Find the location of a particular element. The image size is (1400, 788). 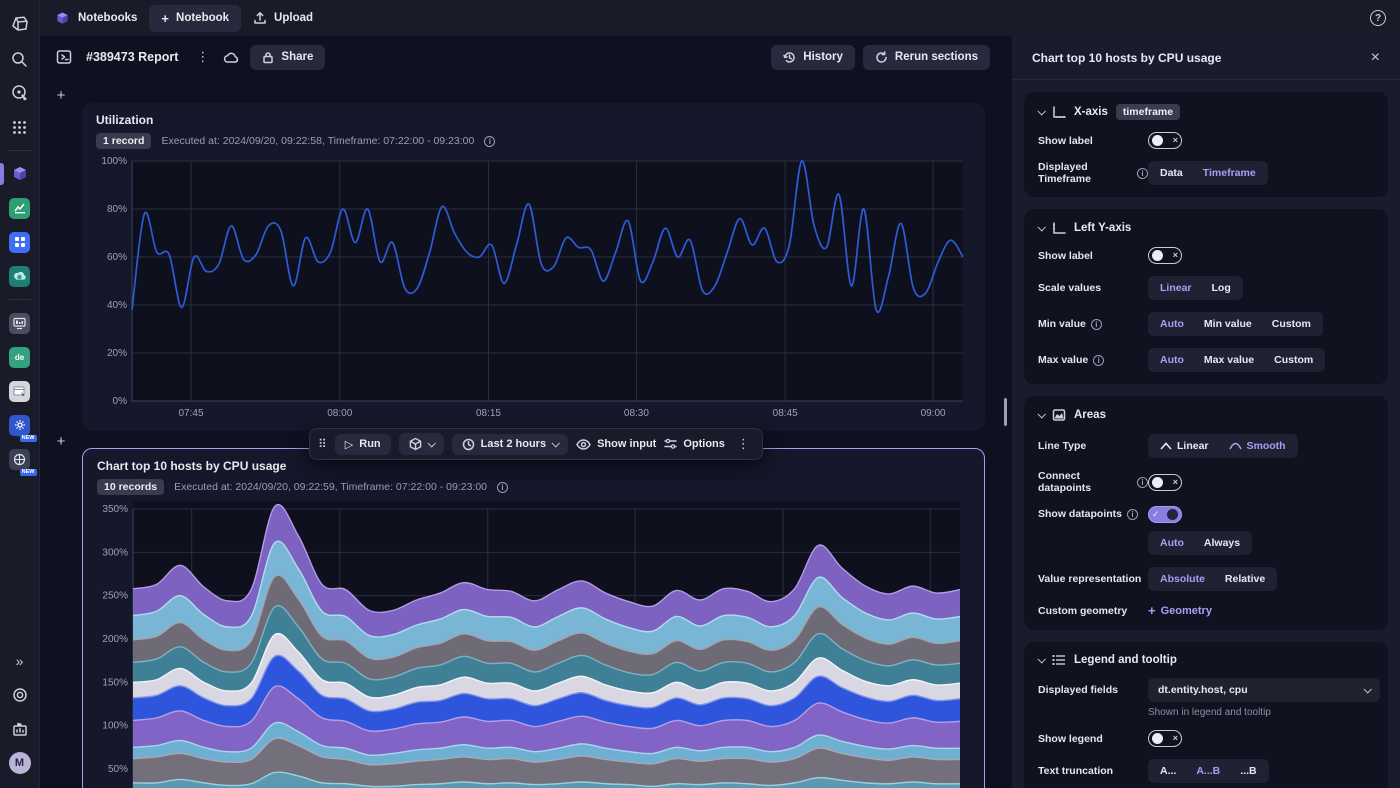

sidebar-item-settings-app: NEW is located at coordinates (21, 426).